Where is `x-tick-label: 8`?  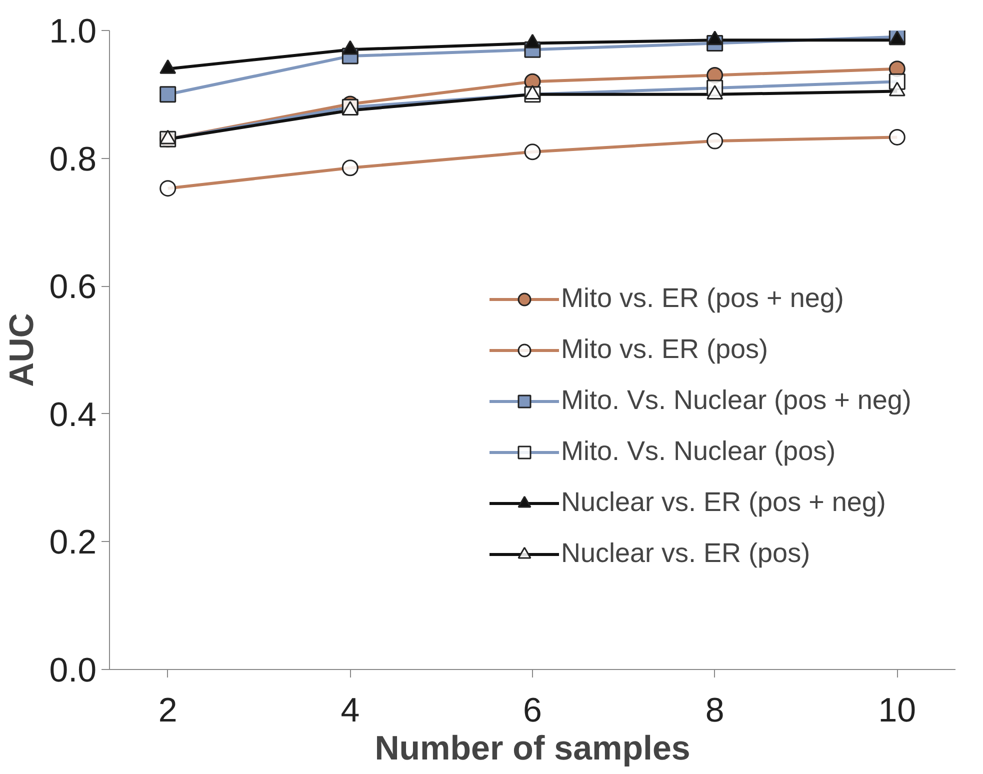
x-tick-label: 8 is located at coordinates (714, 711).